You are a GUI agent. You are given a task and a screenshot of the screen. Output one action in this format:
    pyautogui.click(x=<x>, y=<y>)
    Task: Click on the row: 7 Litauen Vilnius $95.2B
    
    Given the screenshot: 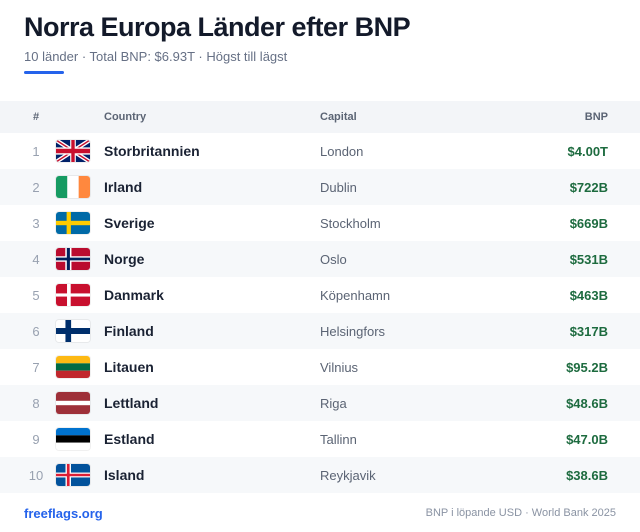 What is the action you would take?
    pyautogui.click(x=320, y=367)
    